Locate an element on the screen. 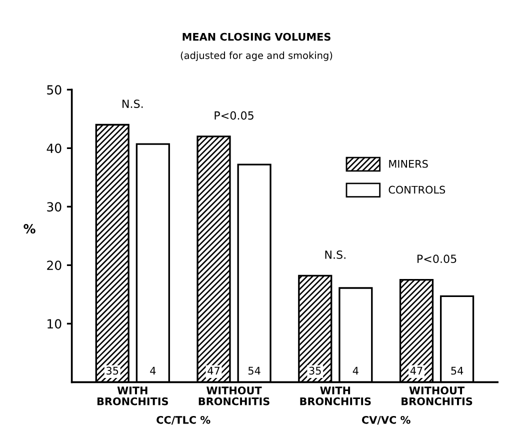 The image size is (513, 427). y-tick-label: 50 is located at coordinates (54, 90).